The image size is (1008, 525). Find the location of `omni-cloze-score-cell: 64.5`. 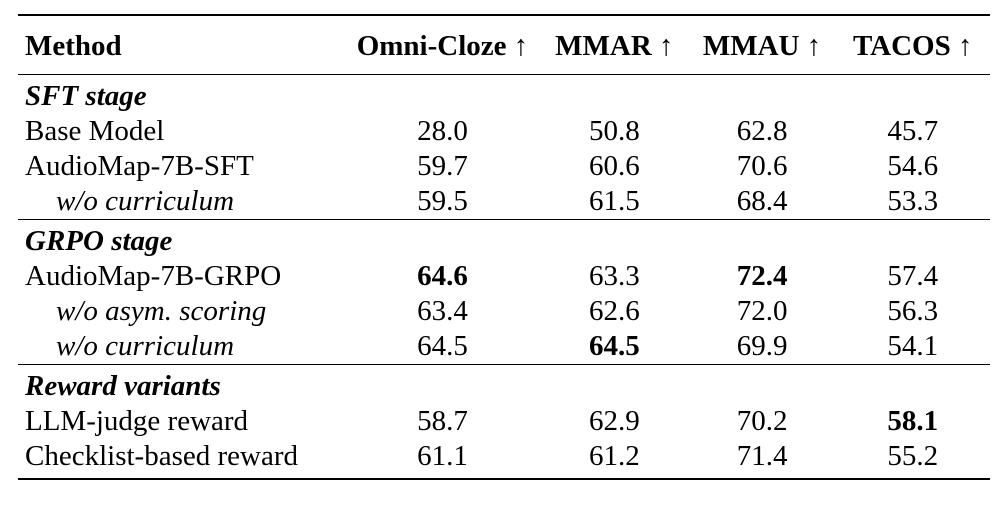

omni-cloze-score-cell: 64.5 is located at coordinates (442, 346).